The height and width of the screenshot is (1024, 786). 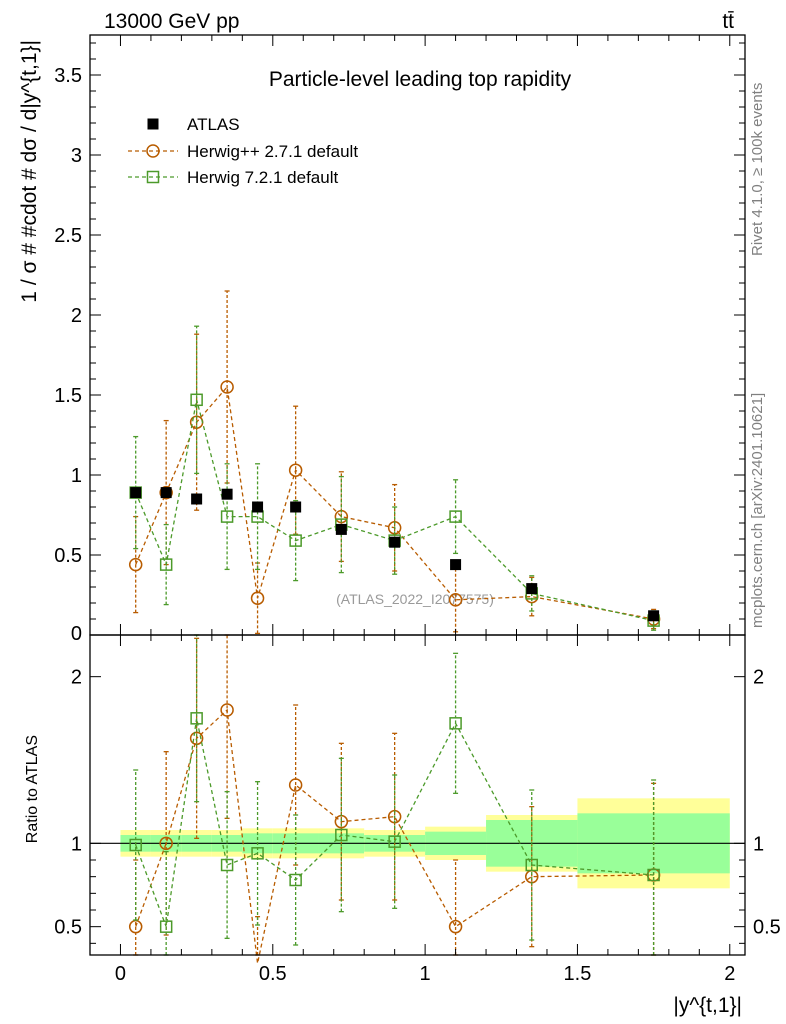 What do you see at coordinates (68, 556) in the screenshot?
I see `y-tick-label: 0.5` at bounding box center [68, 556].